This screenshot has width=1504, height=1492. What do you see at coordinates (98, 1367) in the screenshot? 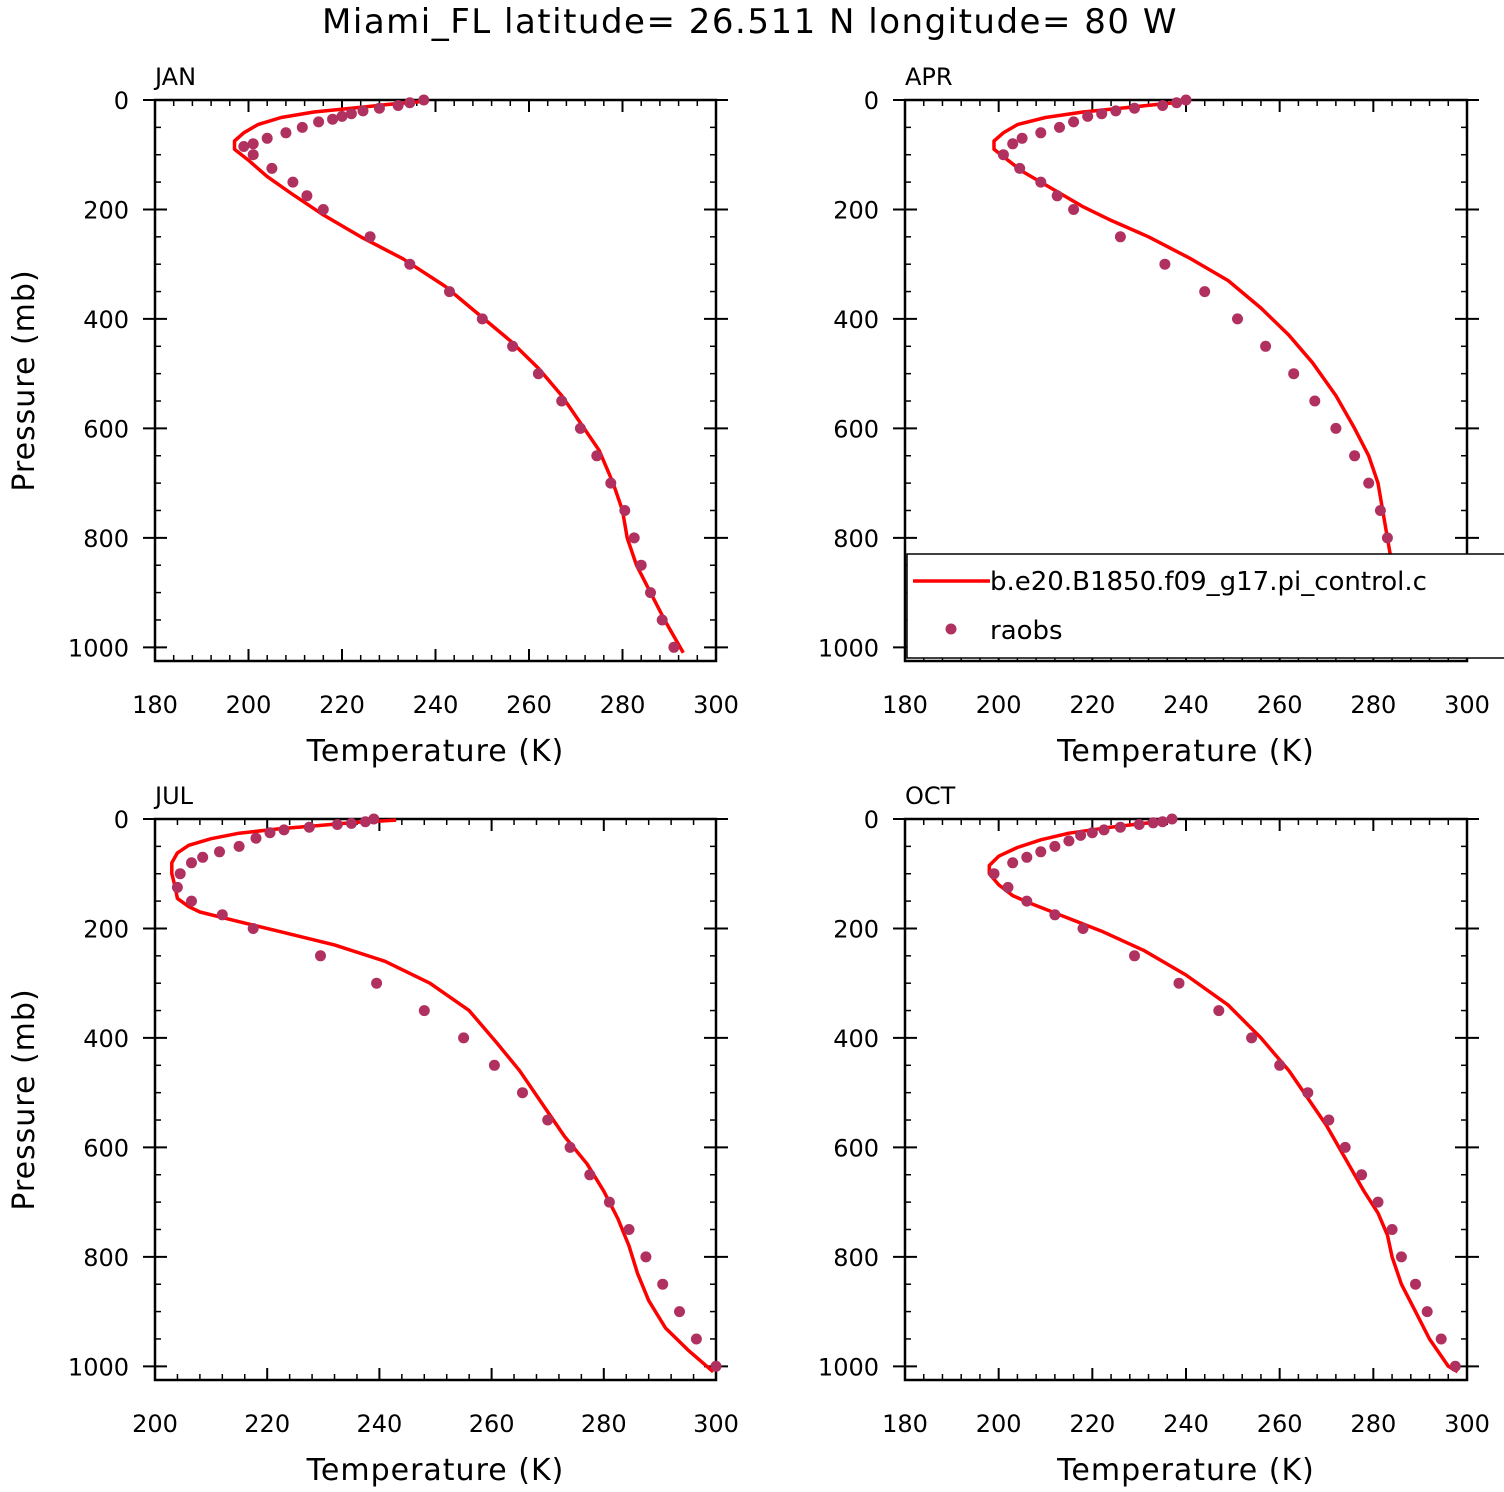
I see `y-tick-label-jul: 1000` at bounding box center [98, 1367].